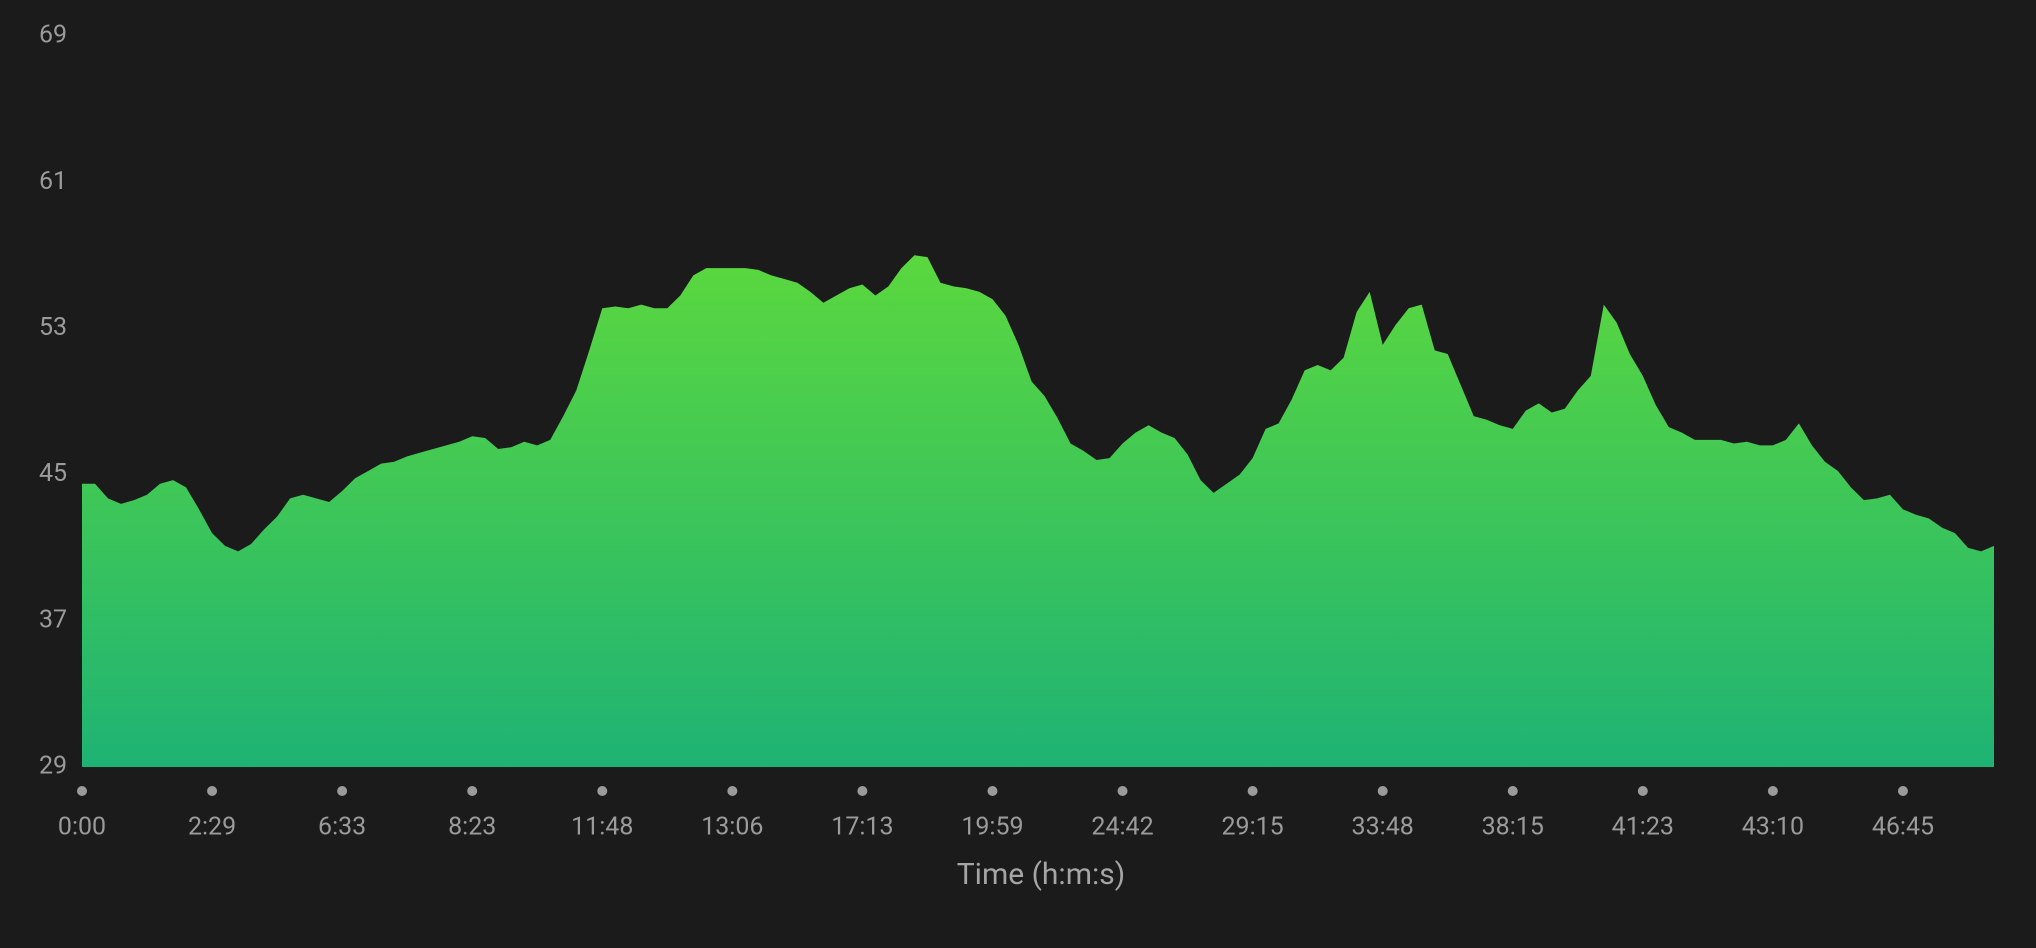 The height and width of the screenshot is (948, 2036). I want to click on y-tick-label: 29, so click(53, 766).